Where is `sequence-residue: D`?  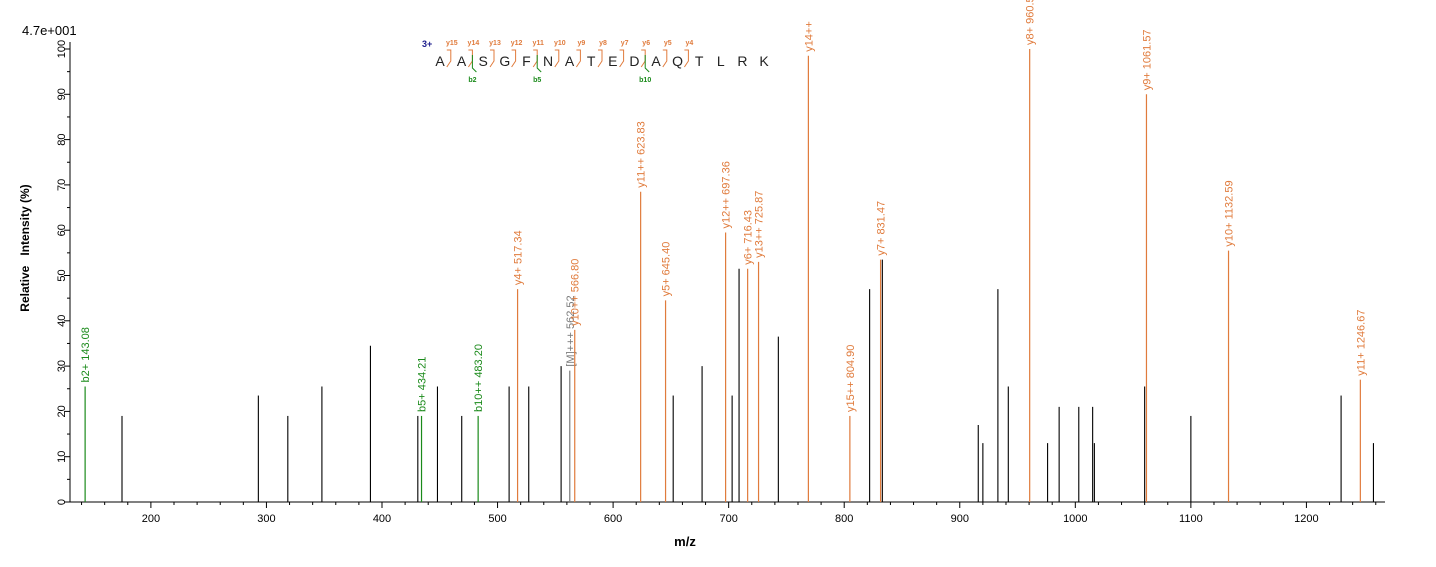 sequence-residue: D is located at coordinates (634, 61).